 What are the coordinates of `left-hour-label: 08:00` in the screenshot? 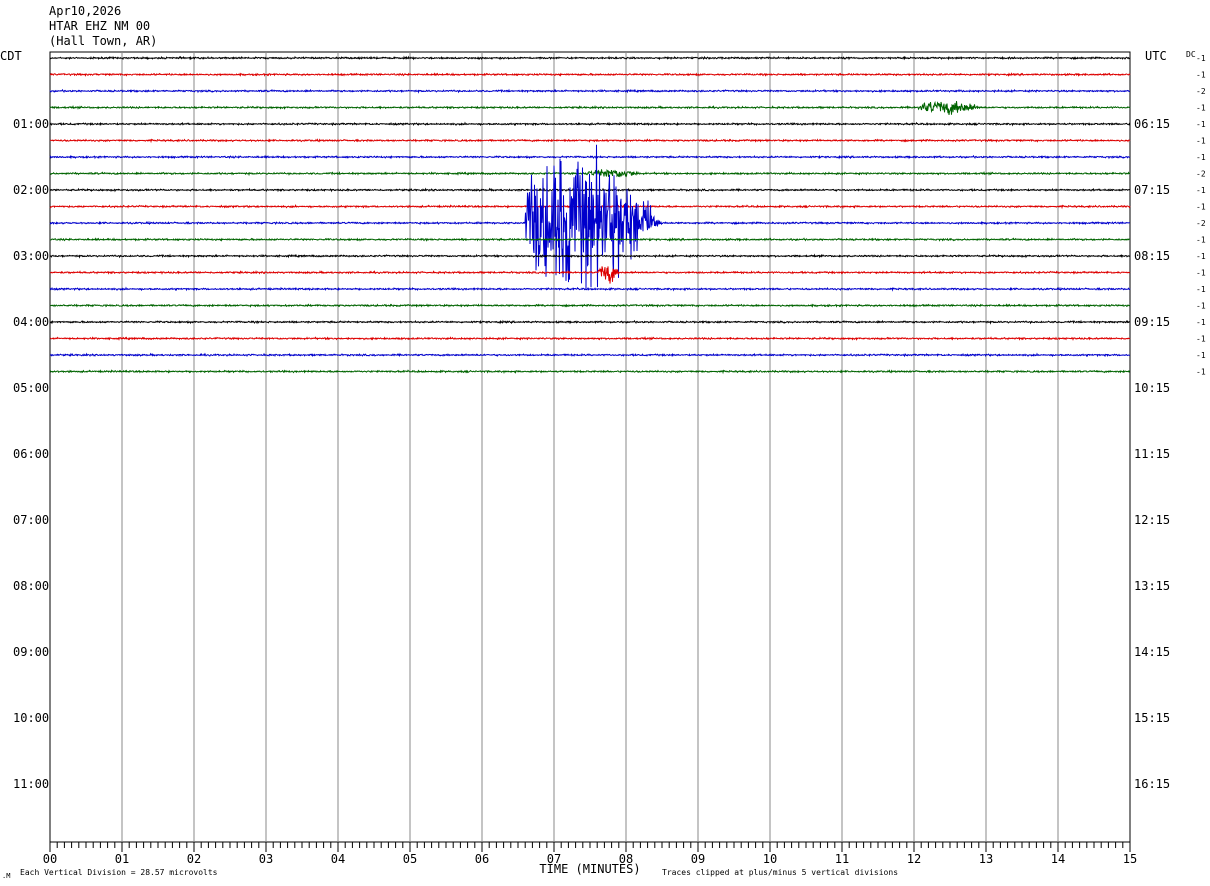 It's located at (31, 586).